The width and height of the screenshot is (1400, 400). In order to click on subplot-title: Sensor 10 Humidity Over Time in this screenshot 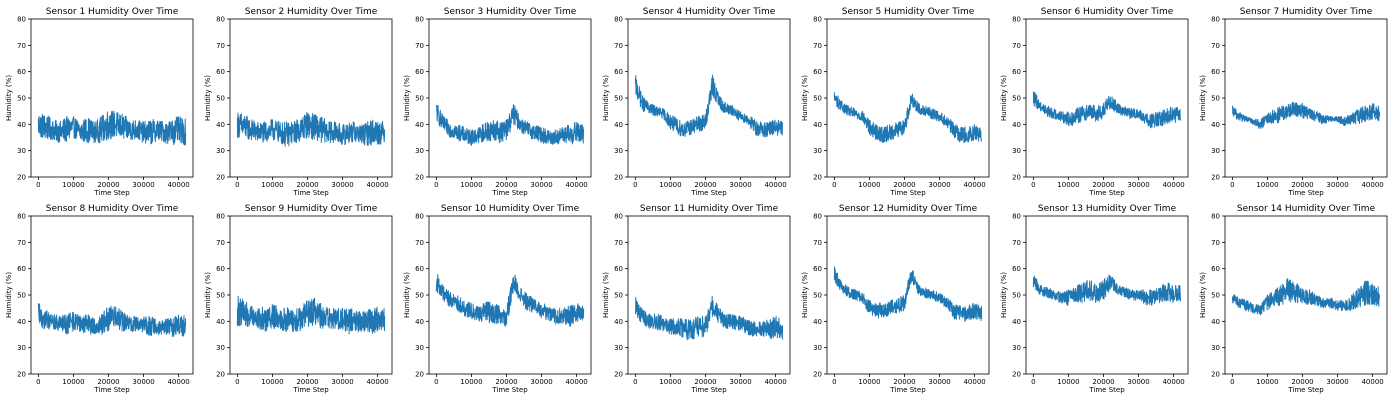, I will do `click(510, 209)`.